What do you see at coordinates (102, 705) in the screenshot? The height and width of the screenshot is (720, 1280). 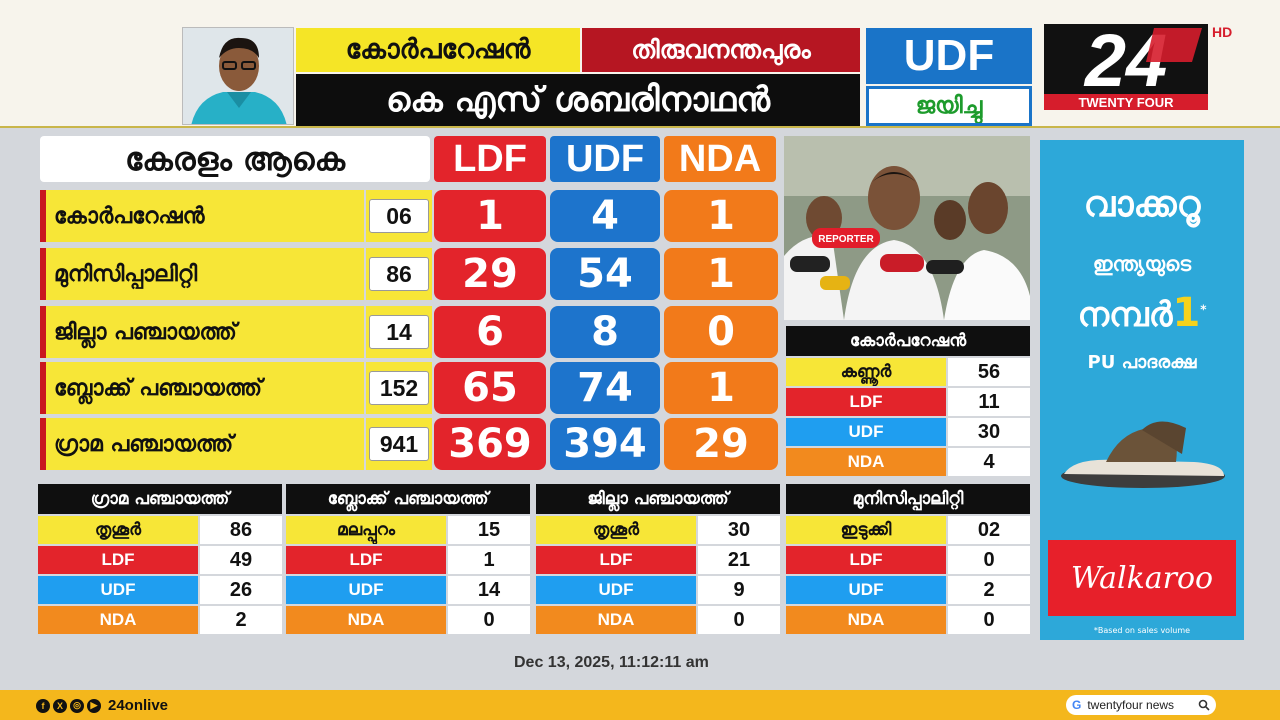 I see `social-links: f X ◎ ▶ 24onlive` at bounding box center [102, 705].